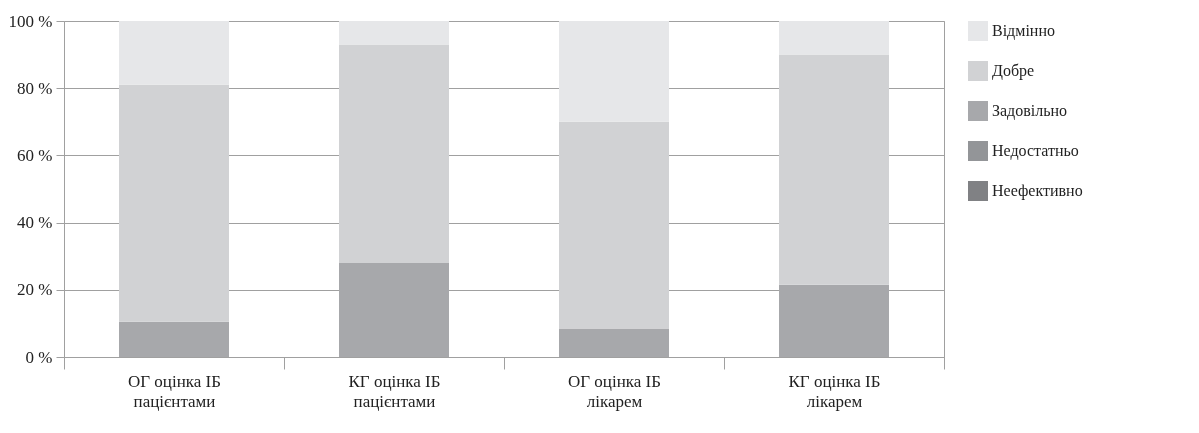 The height and width of the screenshot is (433, 1199). I want to click on y-tick-label: 20 %, so click(35, 290).